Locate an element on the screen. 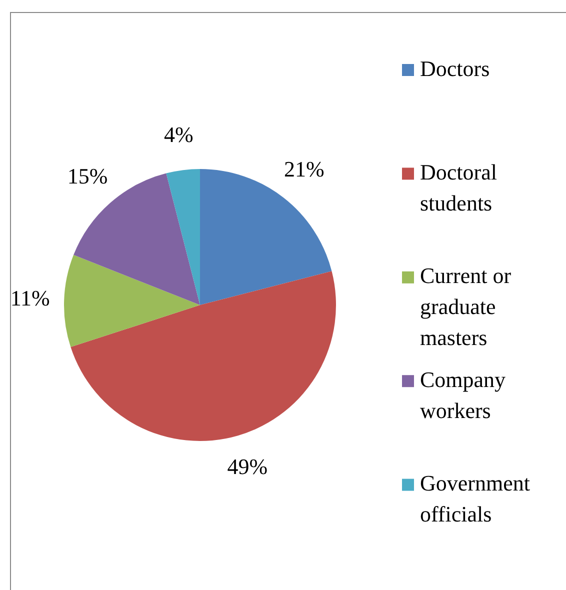  data-label: 4% is located at coordinates (179, 135).